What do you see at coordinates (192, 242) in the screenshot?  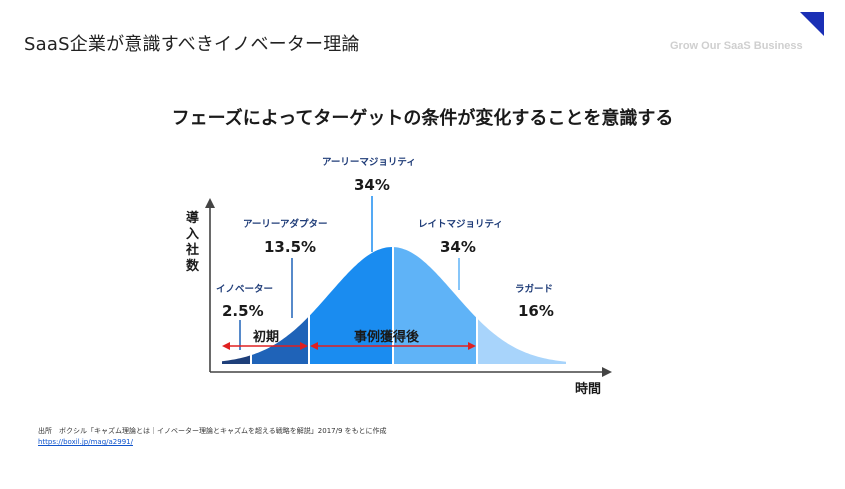 I see `y-axis-label: 導入社数` at bounding box center [192, 242].